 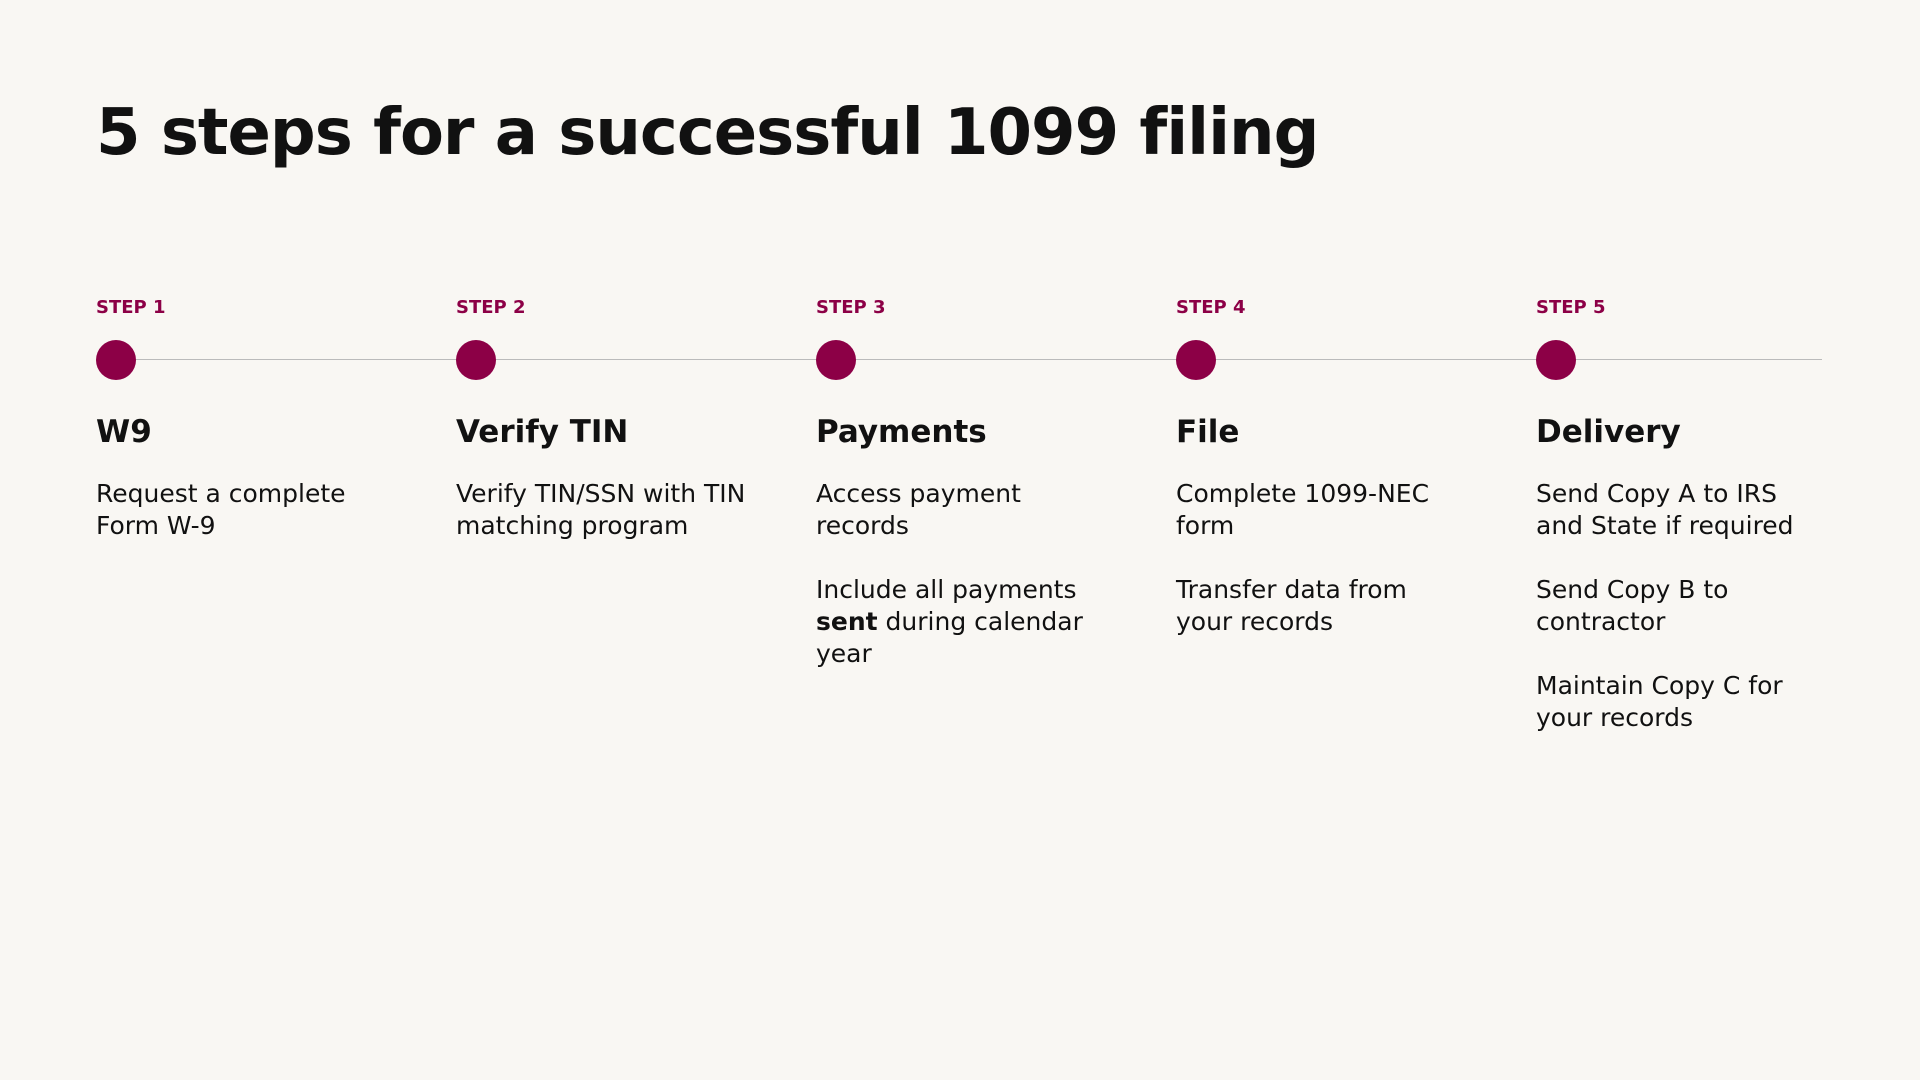 What do you see at coordinates (847, 621) in the screenshot?
I see `text-run: sent` at bounding box center [847, 621].